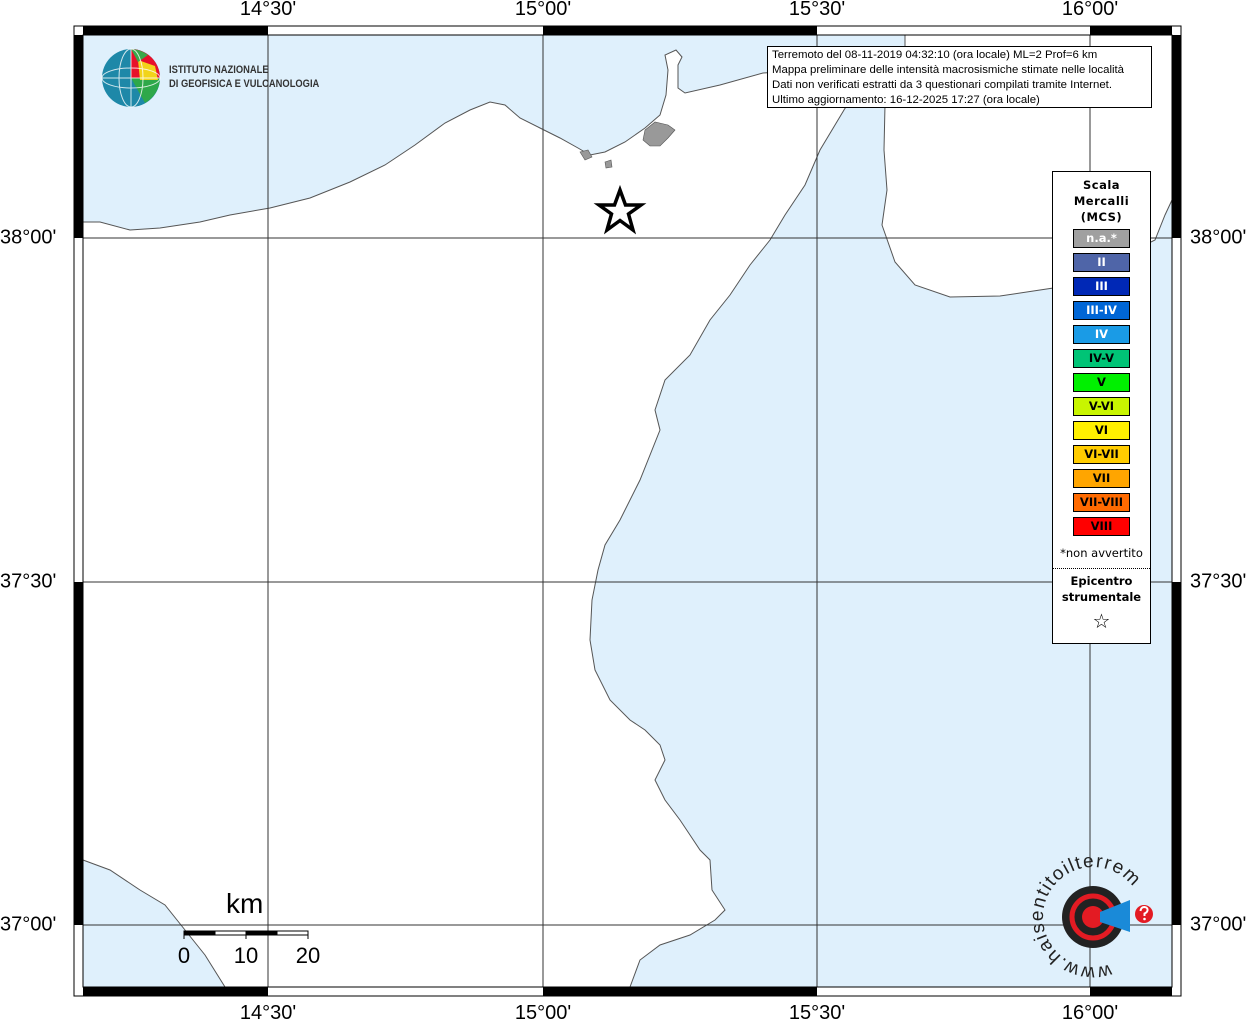 The image size is (1254, 1025). What do you see at coordinates (1101, 581) in the screenshot?
I see `legend-epi-line: Epicentro` at bounding box center [1101, 581].